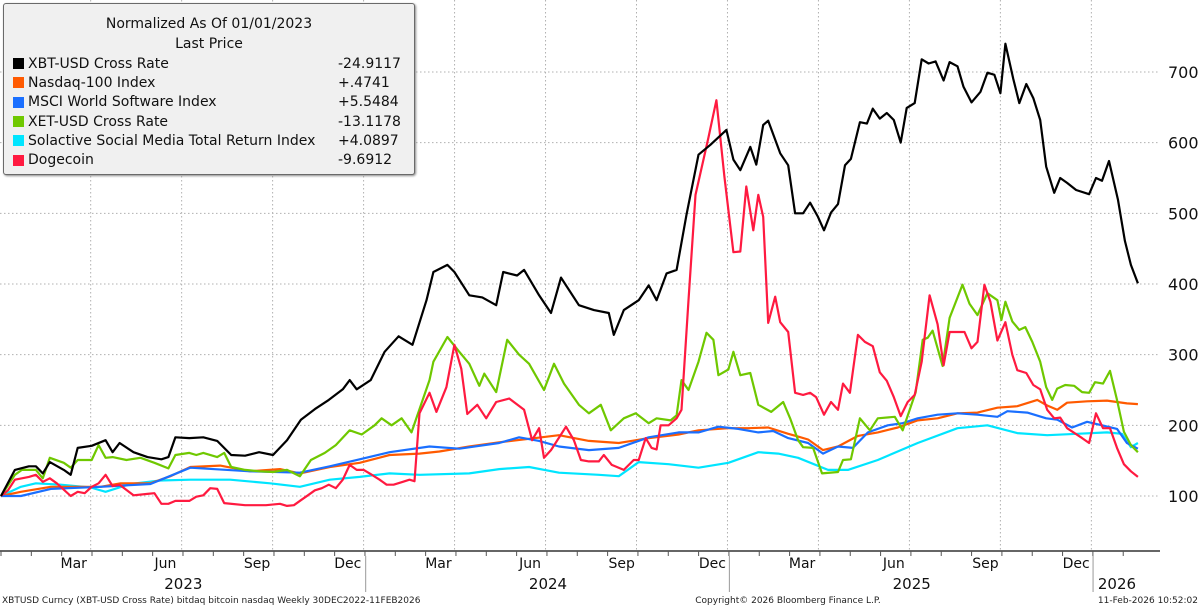  I want to click on legend-item: Nasdaq-100 Index +.4741, so click(209, 82).